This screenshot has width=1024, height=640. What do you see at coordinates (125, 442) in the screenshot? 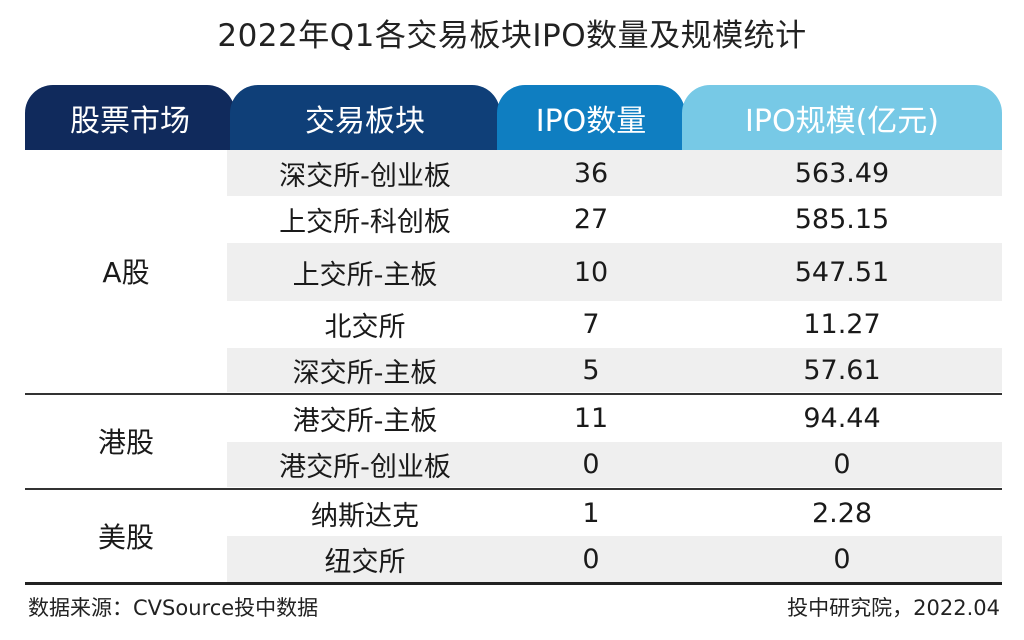
I see `market-label-hk: 港股` at bounding box center [125, 442].